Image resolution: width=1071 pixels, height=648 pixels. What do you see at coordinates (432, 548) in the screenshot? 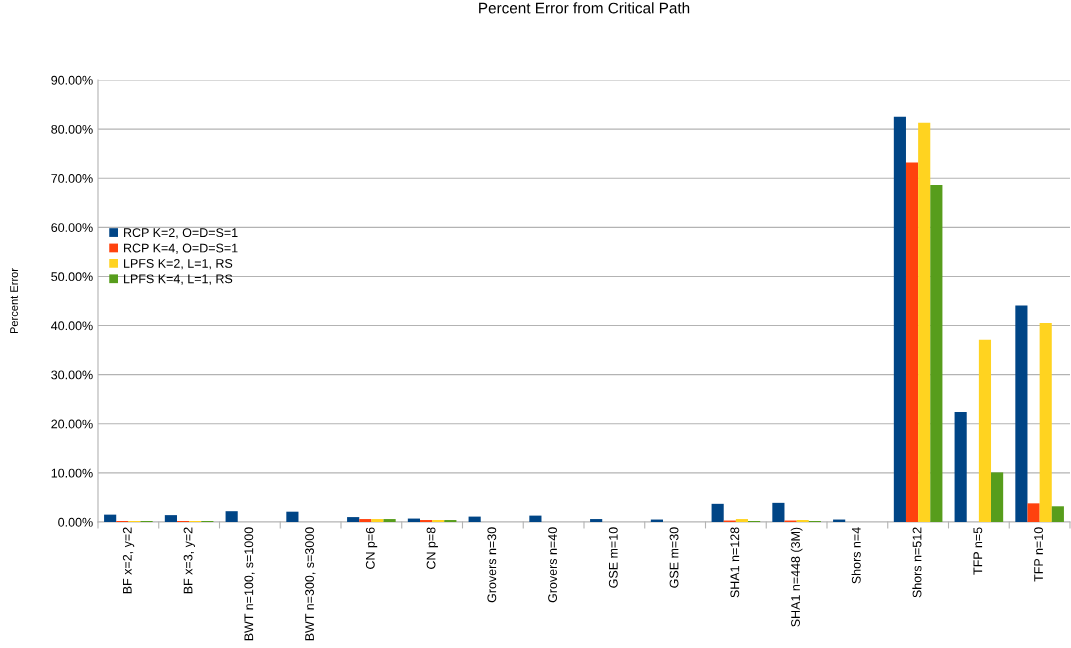
I see `x-tick-label: CN p=8` at bounding box center [432, 548].